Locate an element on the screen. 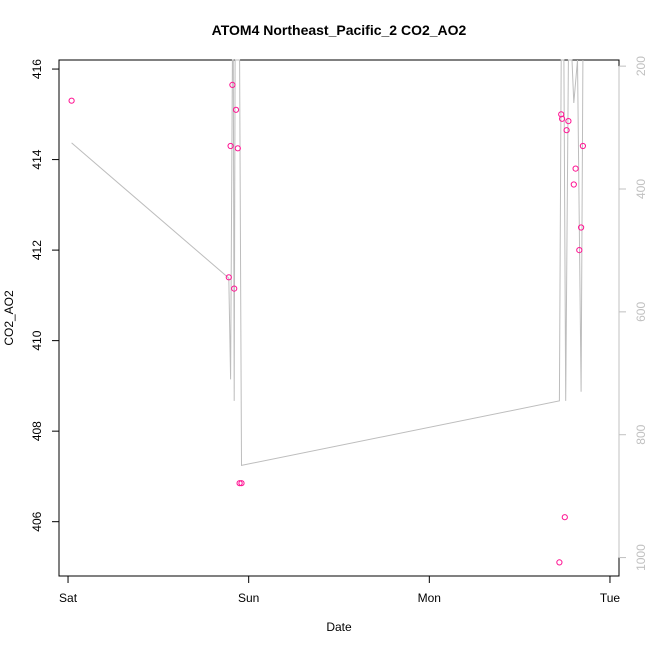 Image resolution: width=650 pixels, height=650 pixels. y2-tick-label: 400 is located at coordinates (641, 189).